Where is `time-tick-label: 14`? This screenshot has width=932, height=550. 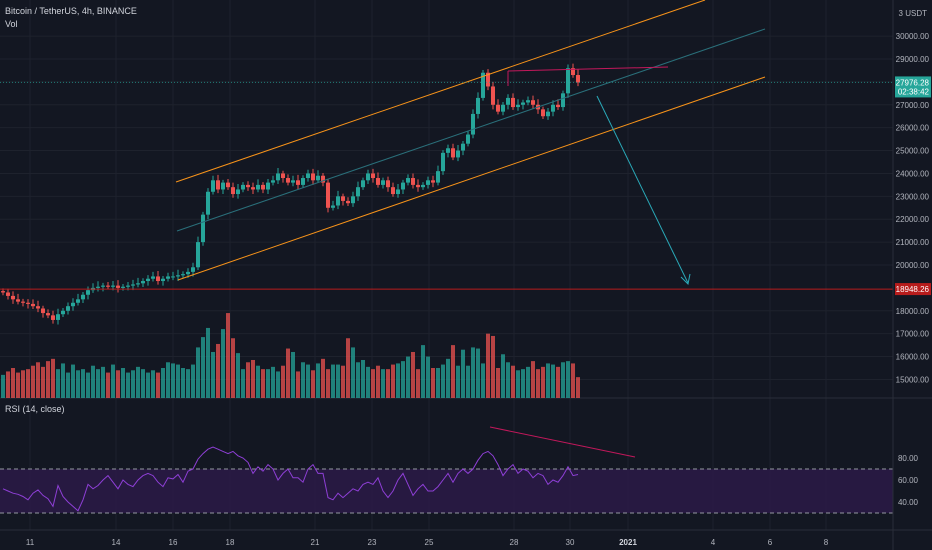
time-tick-label: 14 is located at coordinates (116, 542).